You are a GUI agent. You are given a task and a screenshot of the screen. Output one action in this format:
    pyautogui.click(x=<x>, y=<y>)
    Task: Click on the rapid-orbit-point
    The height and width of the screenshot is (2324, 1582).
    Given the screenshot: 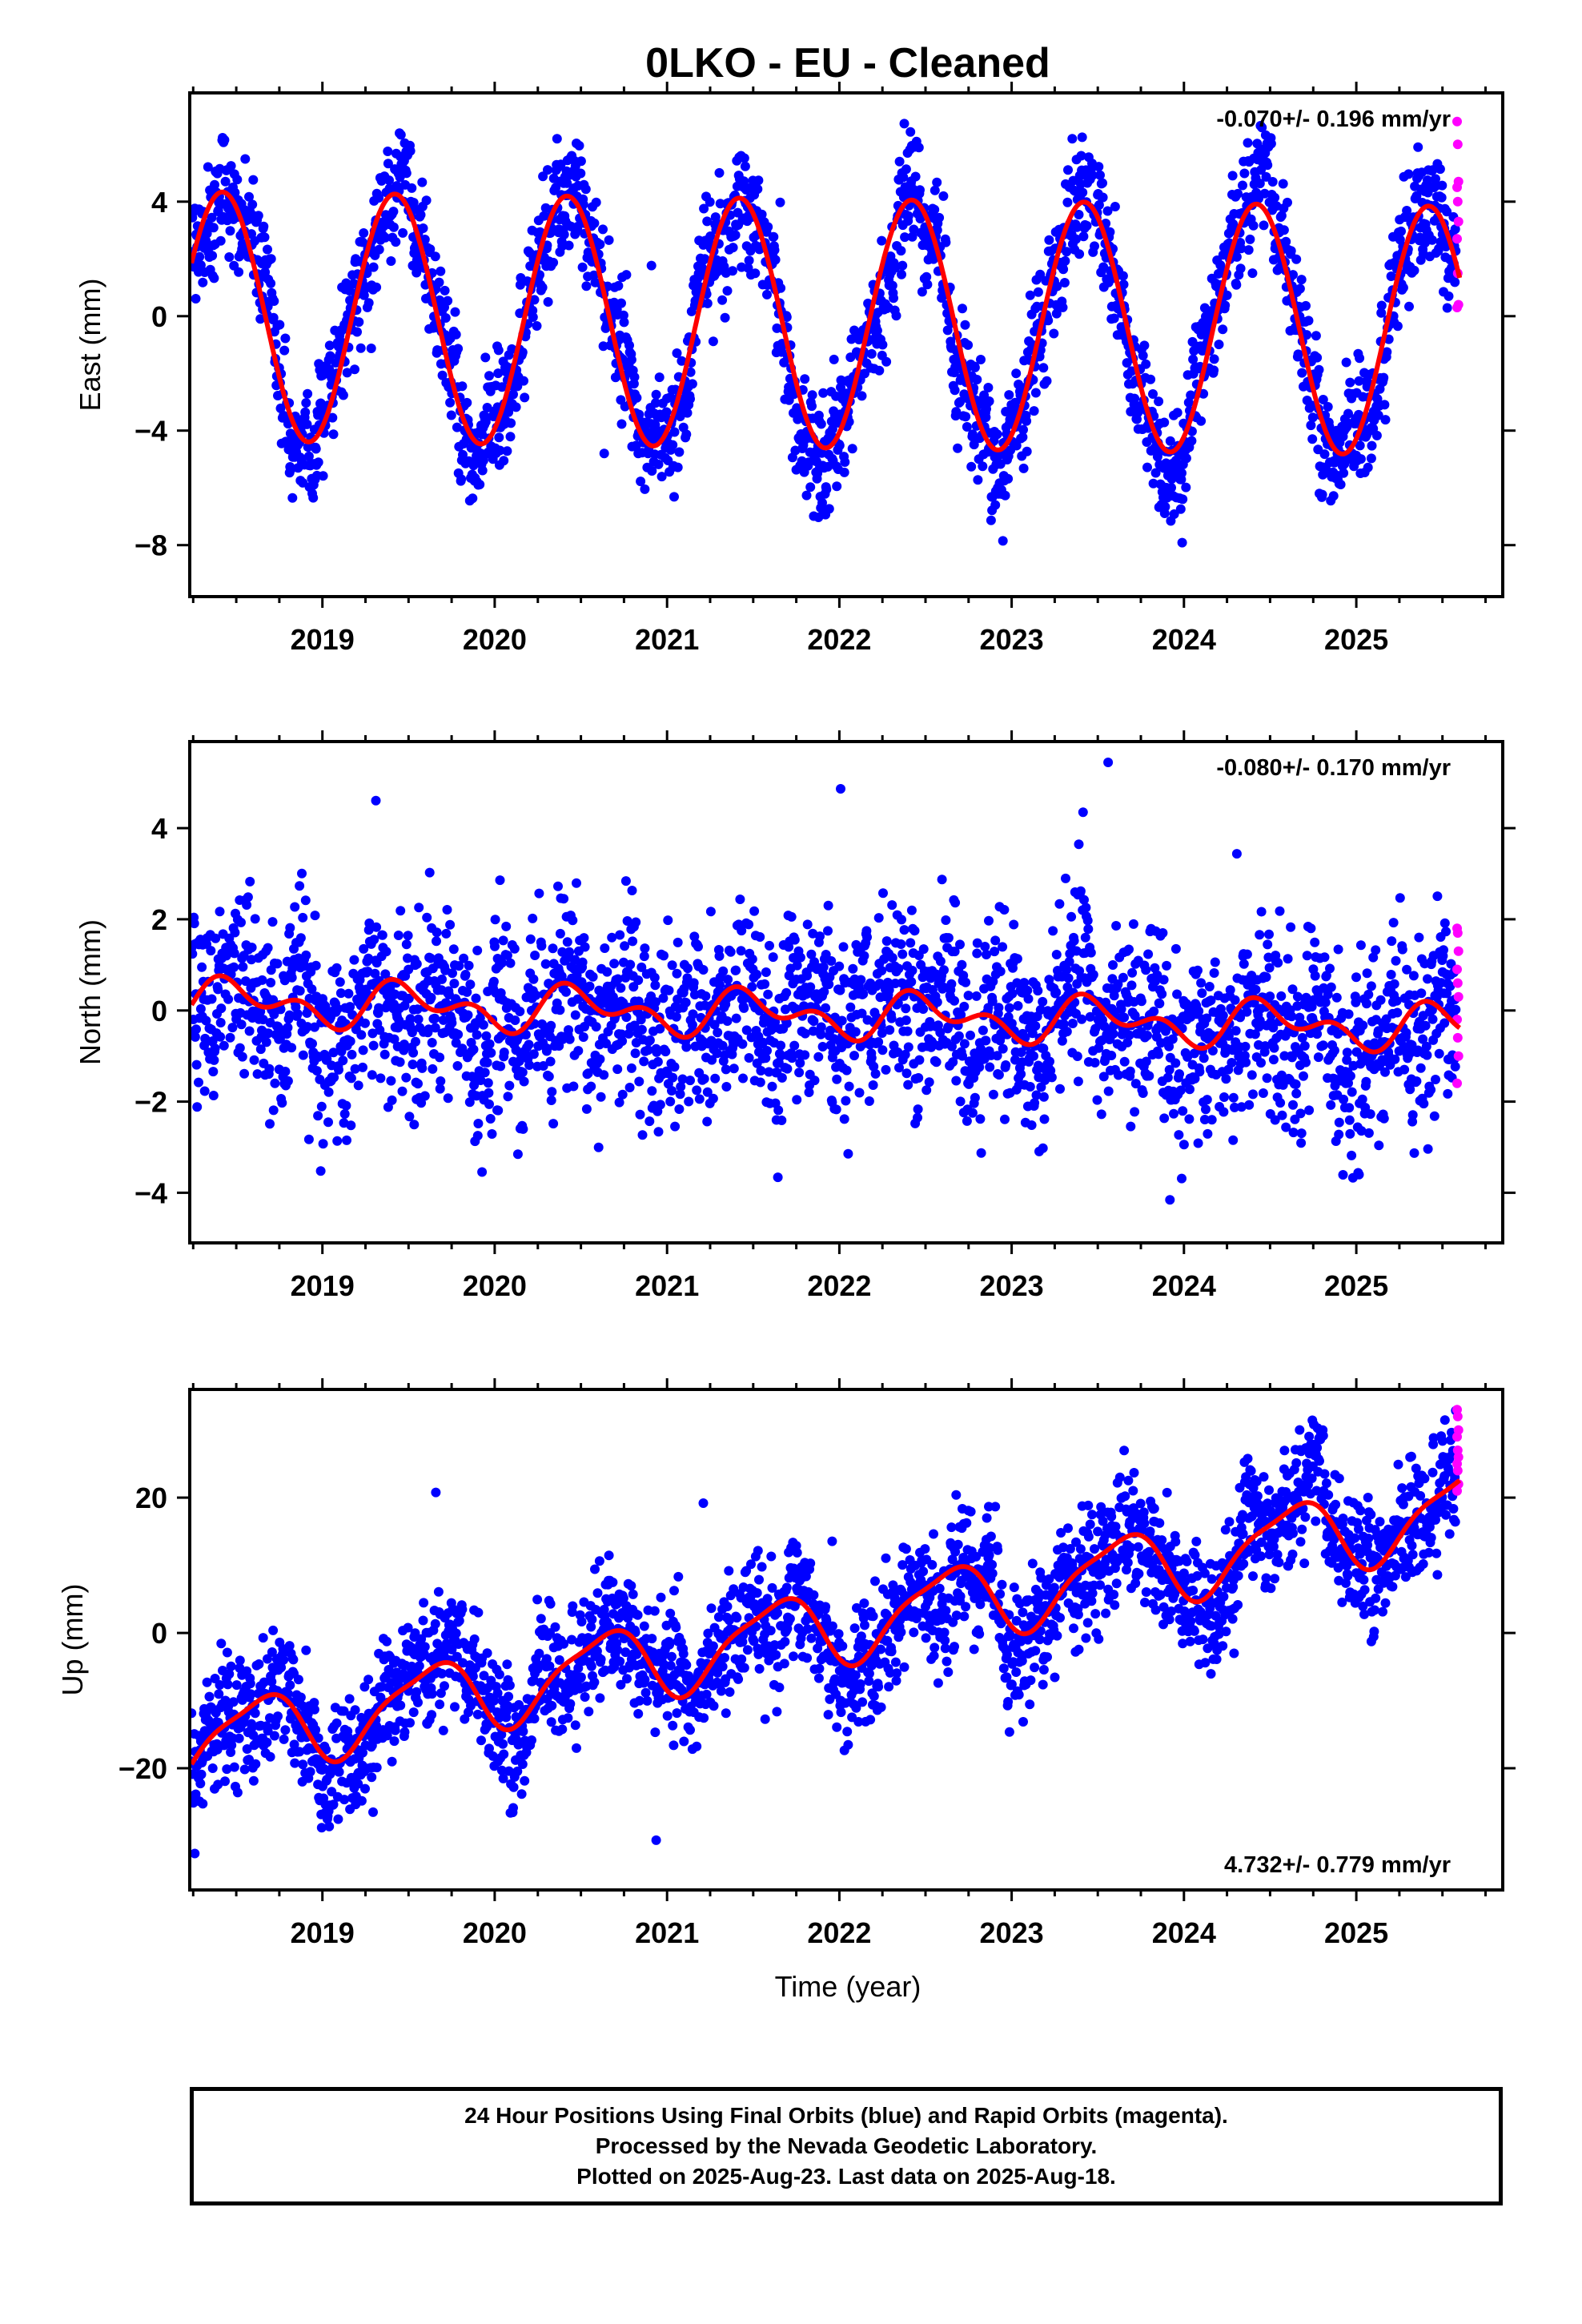 What is the action you would take?
    pyautogui.click(x=1459, y=222)
    